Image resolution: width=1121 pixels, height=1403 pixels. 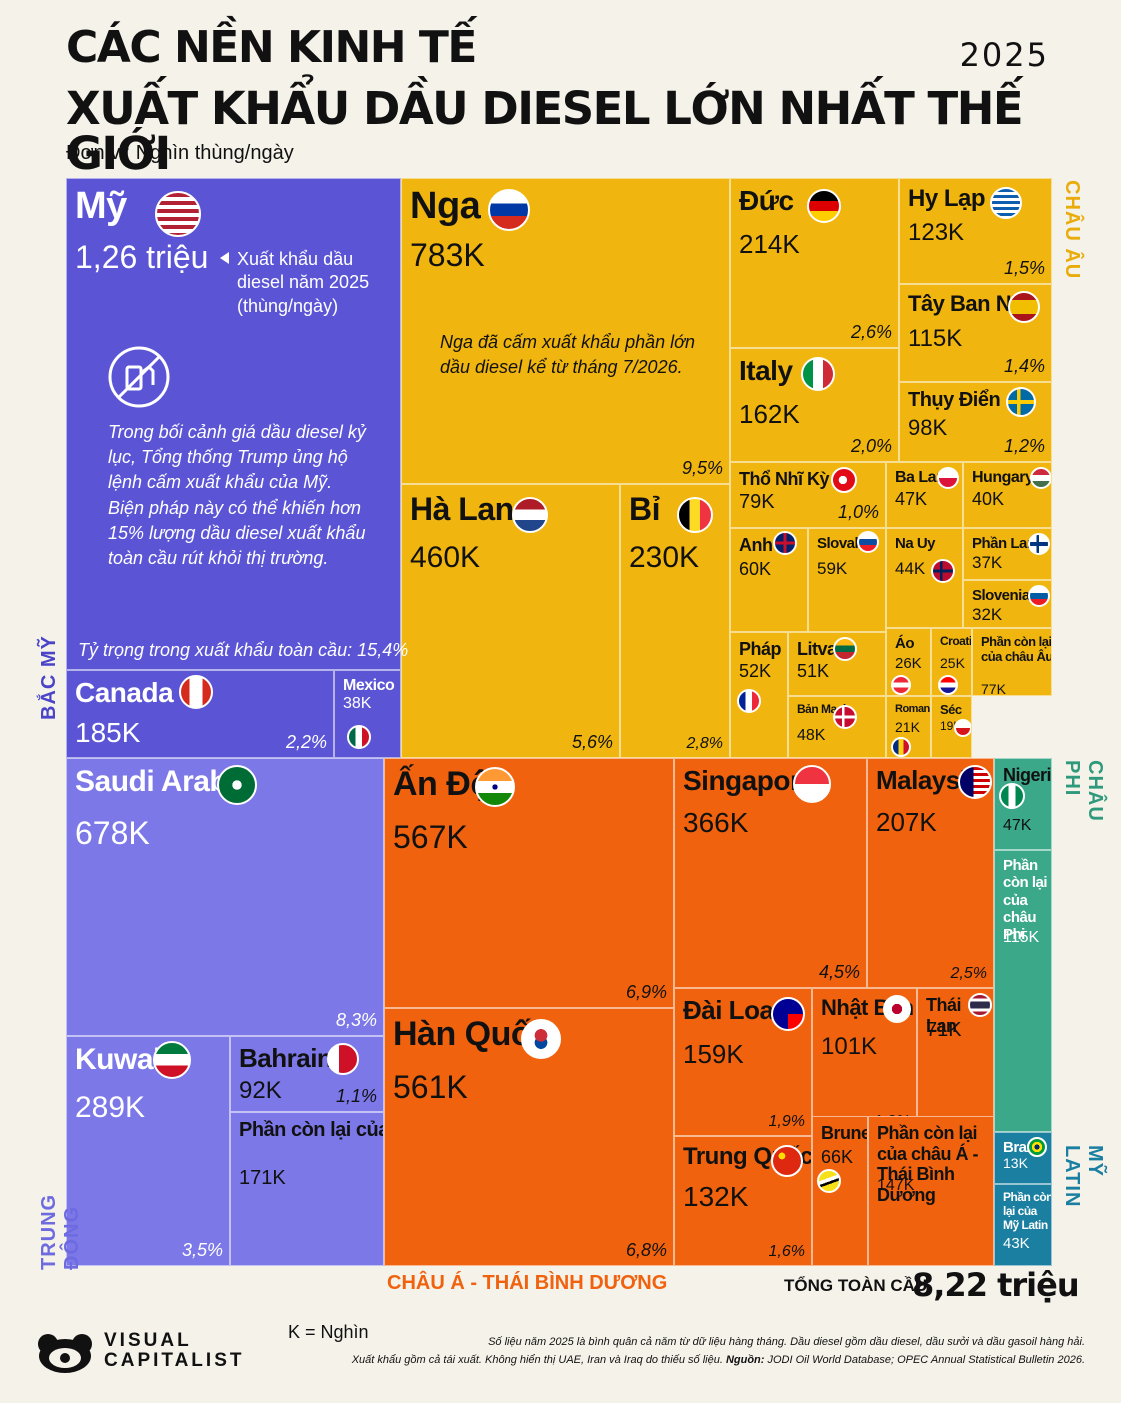 What do you see at coordinates (1007, 604) in the screenshot?
I see `treemap-tile: Slovenia 32K` at bounding box center [1007, 604].